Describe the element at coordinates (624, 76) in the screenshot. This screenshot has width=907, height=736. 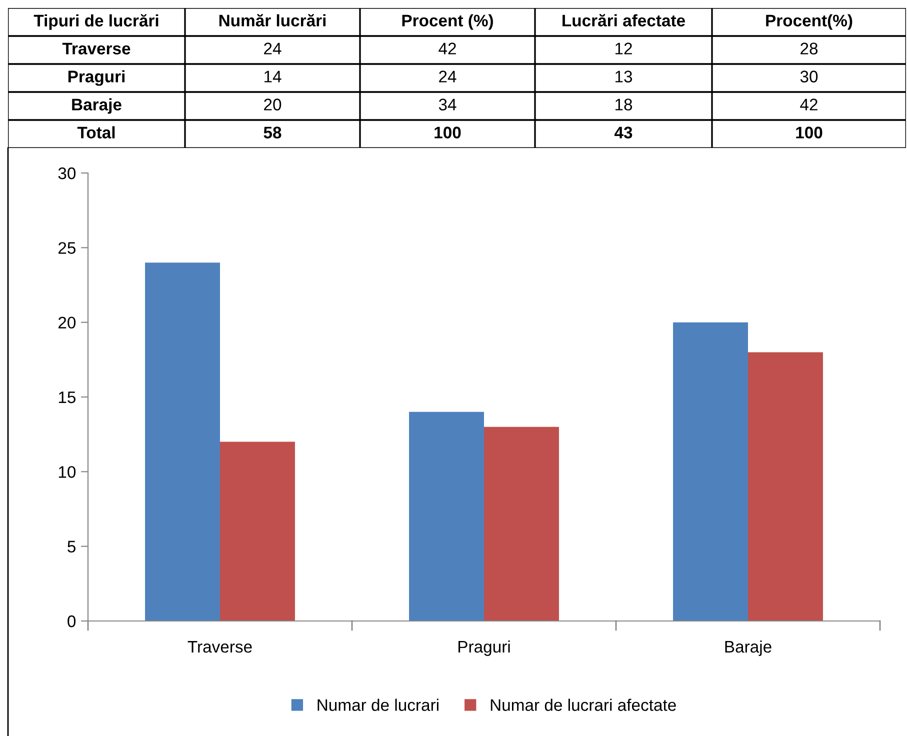
I see `text: 13` at that location.